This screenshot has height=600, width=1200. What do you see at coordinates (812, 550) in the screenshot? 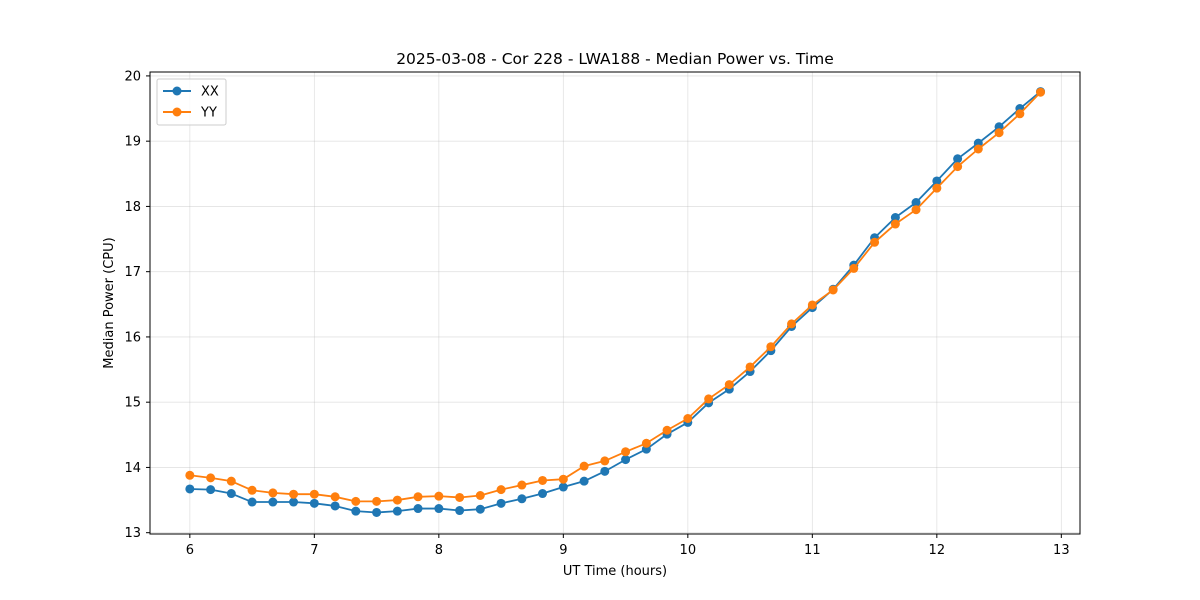
I see `x-tick-label: 11` at bounding box center [812, 550].